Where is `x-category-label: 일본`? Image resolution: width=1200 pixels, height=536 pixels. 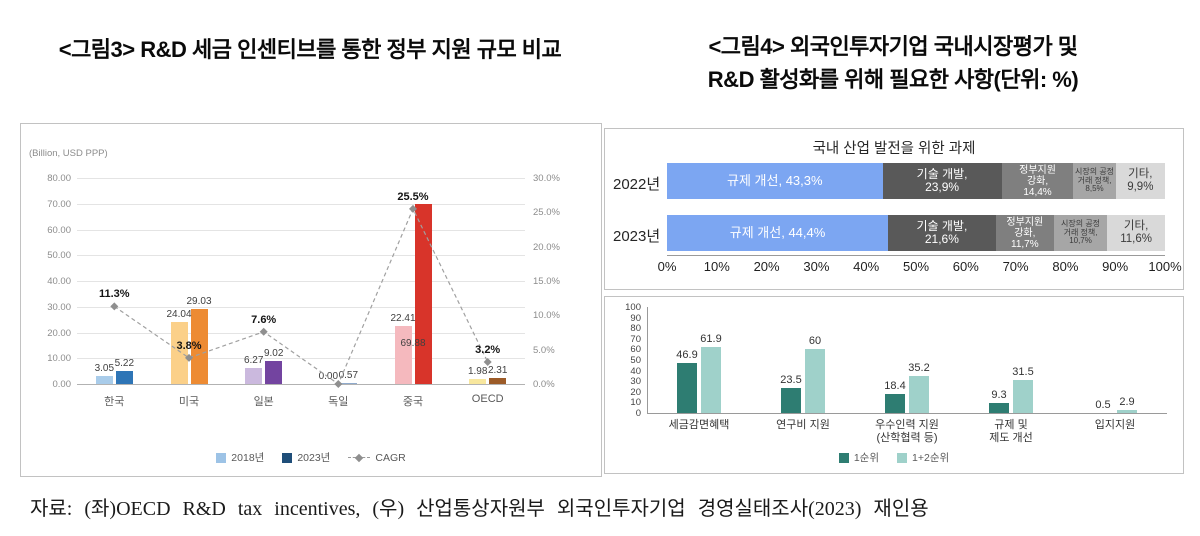 x-category-label: 일본 is located at coordinates (263, 402).